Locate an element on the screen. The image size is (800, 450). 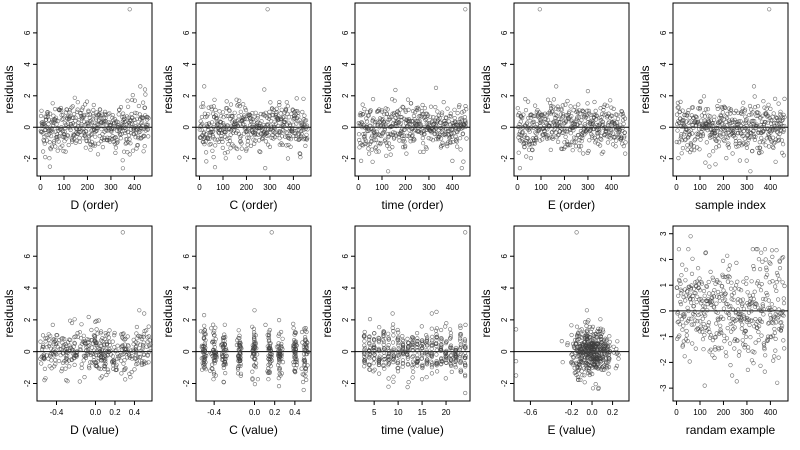
y-tick-label: 0 is located at coordinates (345, 126).